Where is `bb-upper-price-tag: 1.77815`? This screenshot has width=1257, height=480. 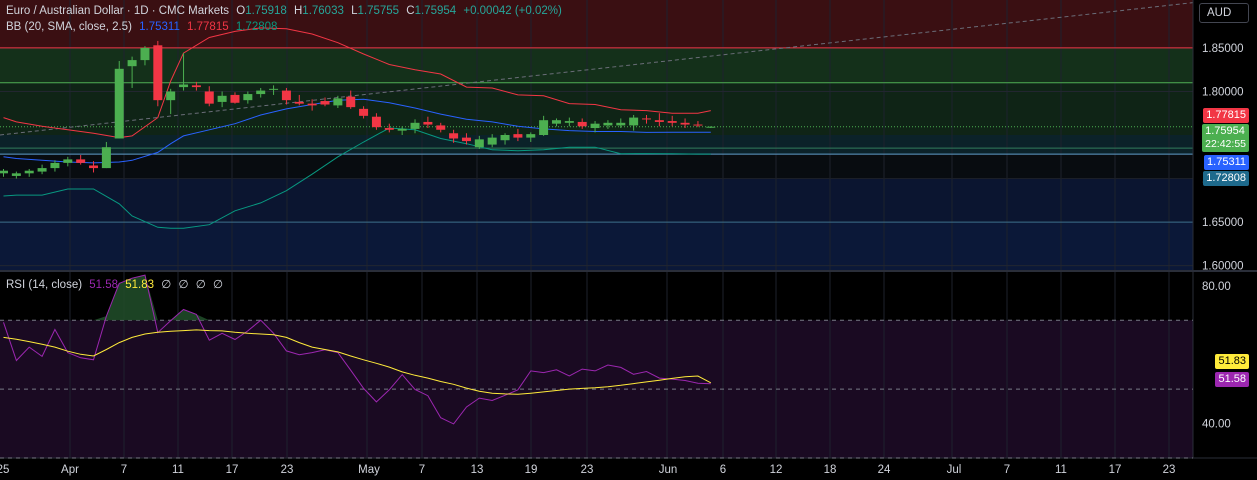 bb-upper-price-tag: 1.77815 is located at coordinates (1226, 115).